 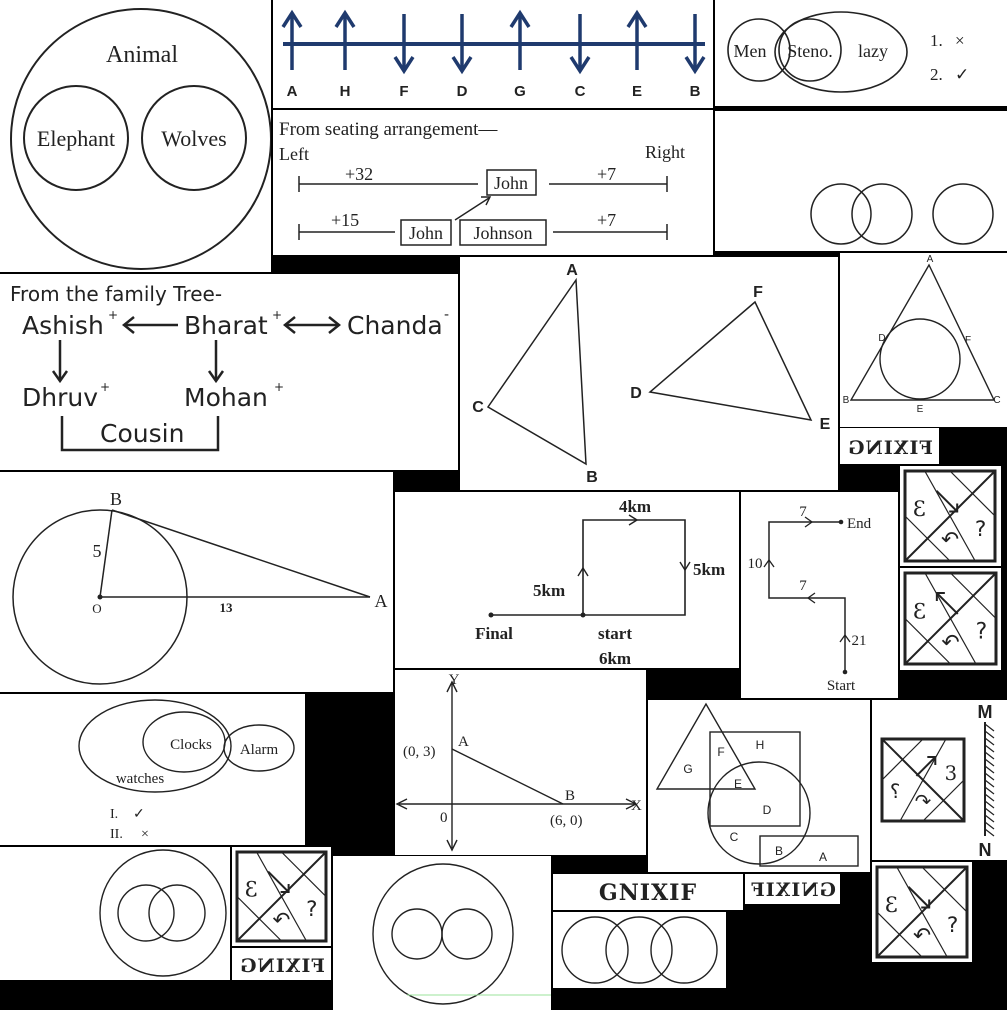 I want to click on row2-left-count: +15, so click(x=345, y=220).